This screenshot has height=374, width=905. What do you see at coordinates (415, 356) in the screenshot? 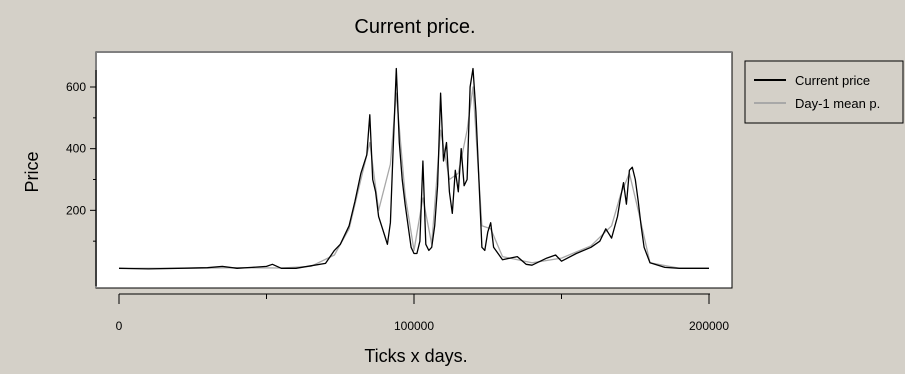
I see `x-axis-title: Ticks x days.` at bounding box center [415, 356].